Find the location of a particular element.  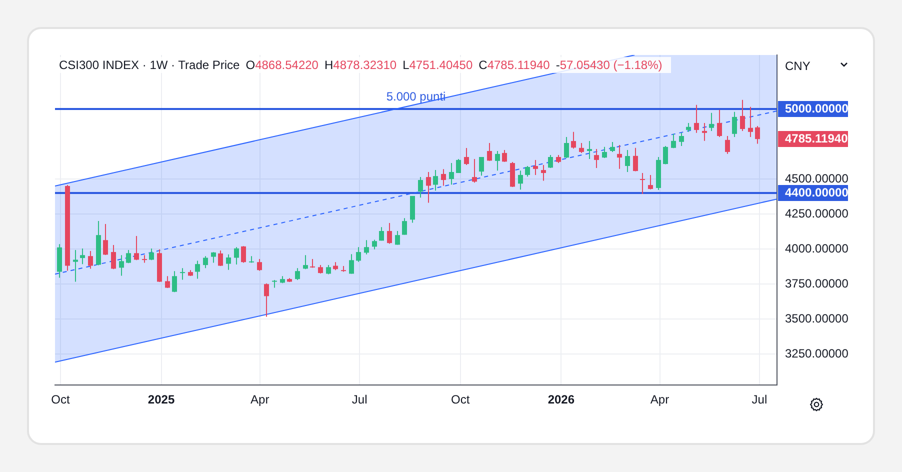

y-tick-label: 4250.00000 is located at coordinates (817, 213).